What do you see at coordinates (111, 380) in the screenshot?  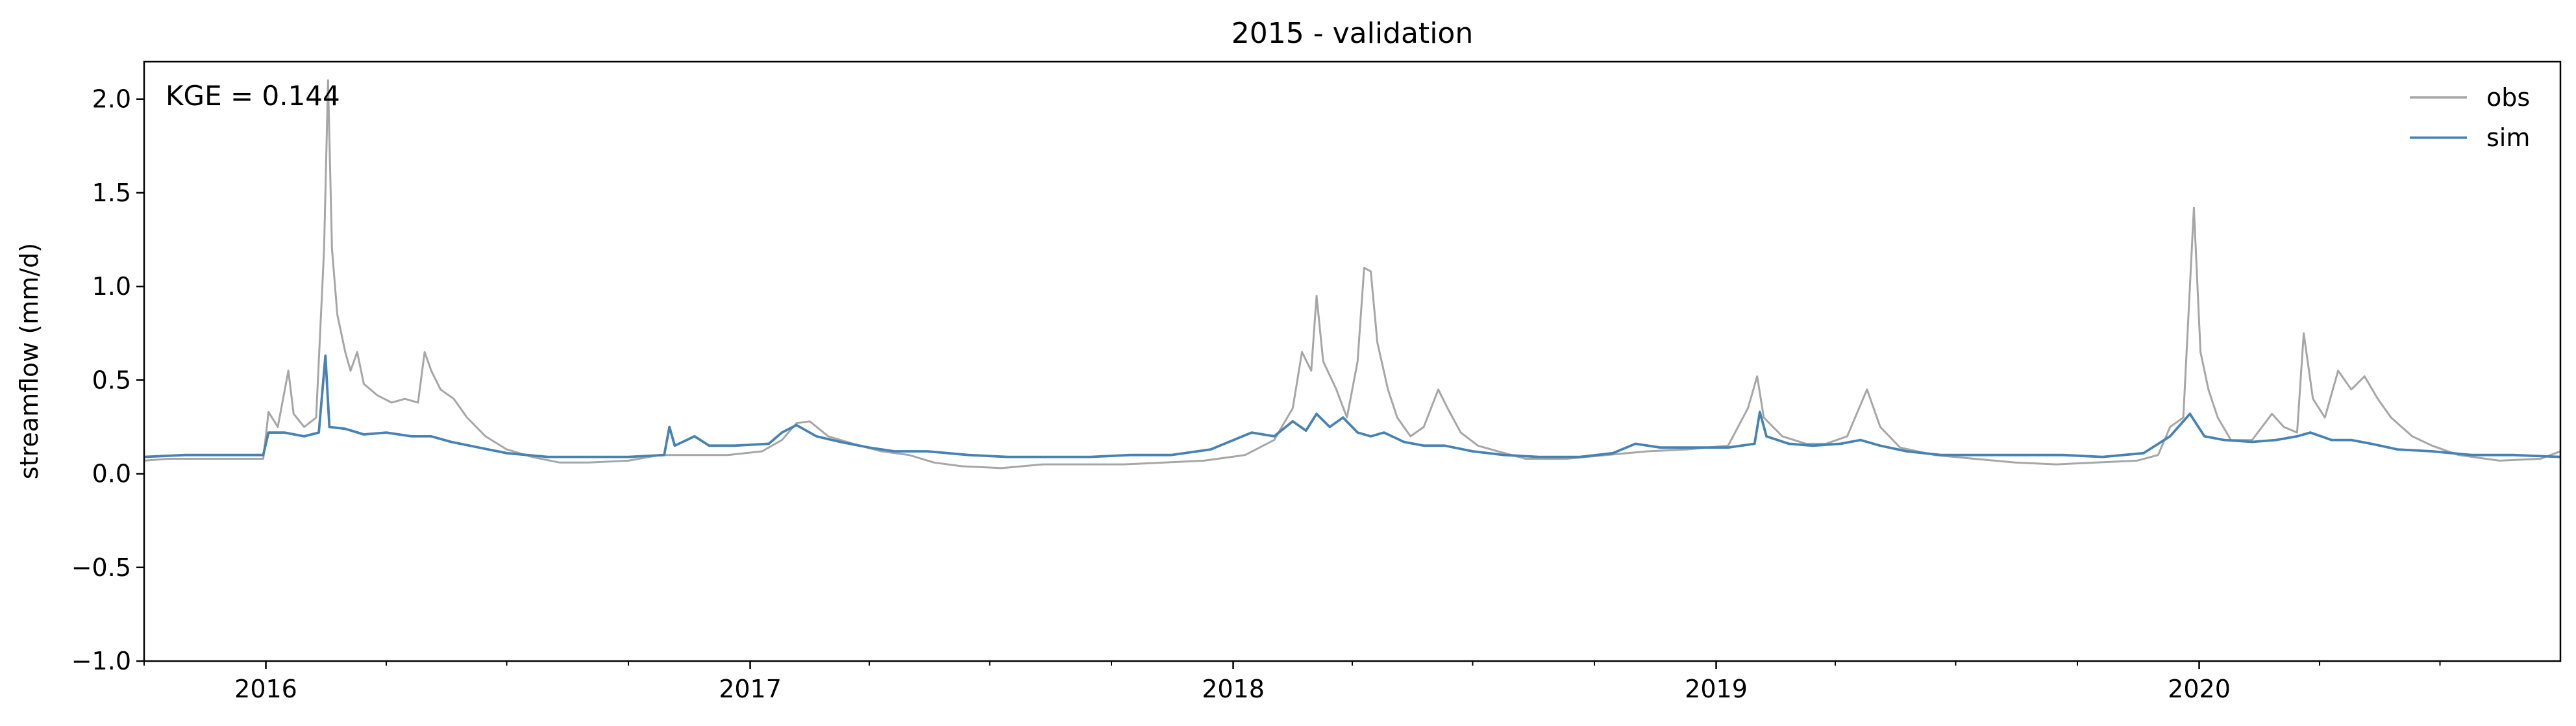 I see `y-tick-label: 0.5` at bounding box center [111, 380].